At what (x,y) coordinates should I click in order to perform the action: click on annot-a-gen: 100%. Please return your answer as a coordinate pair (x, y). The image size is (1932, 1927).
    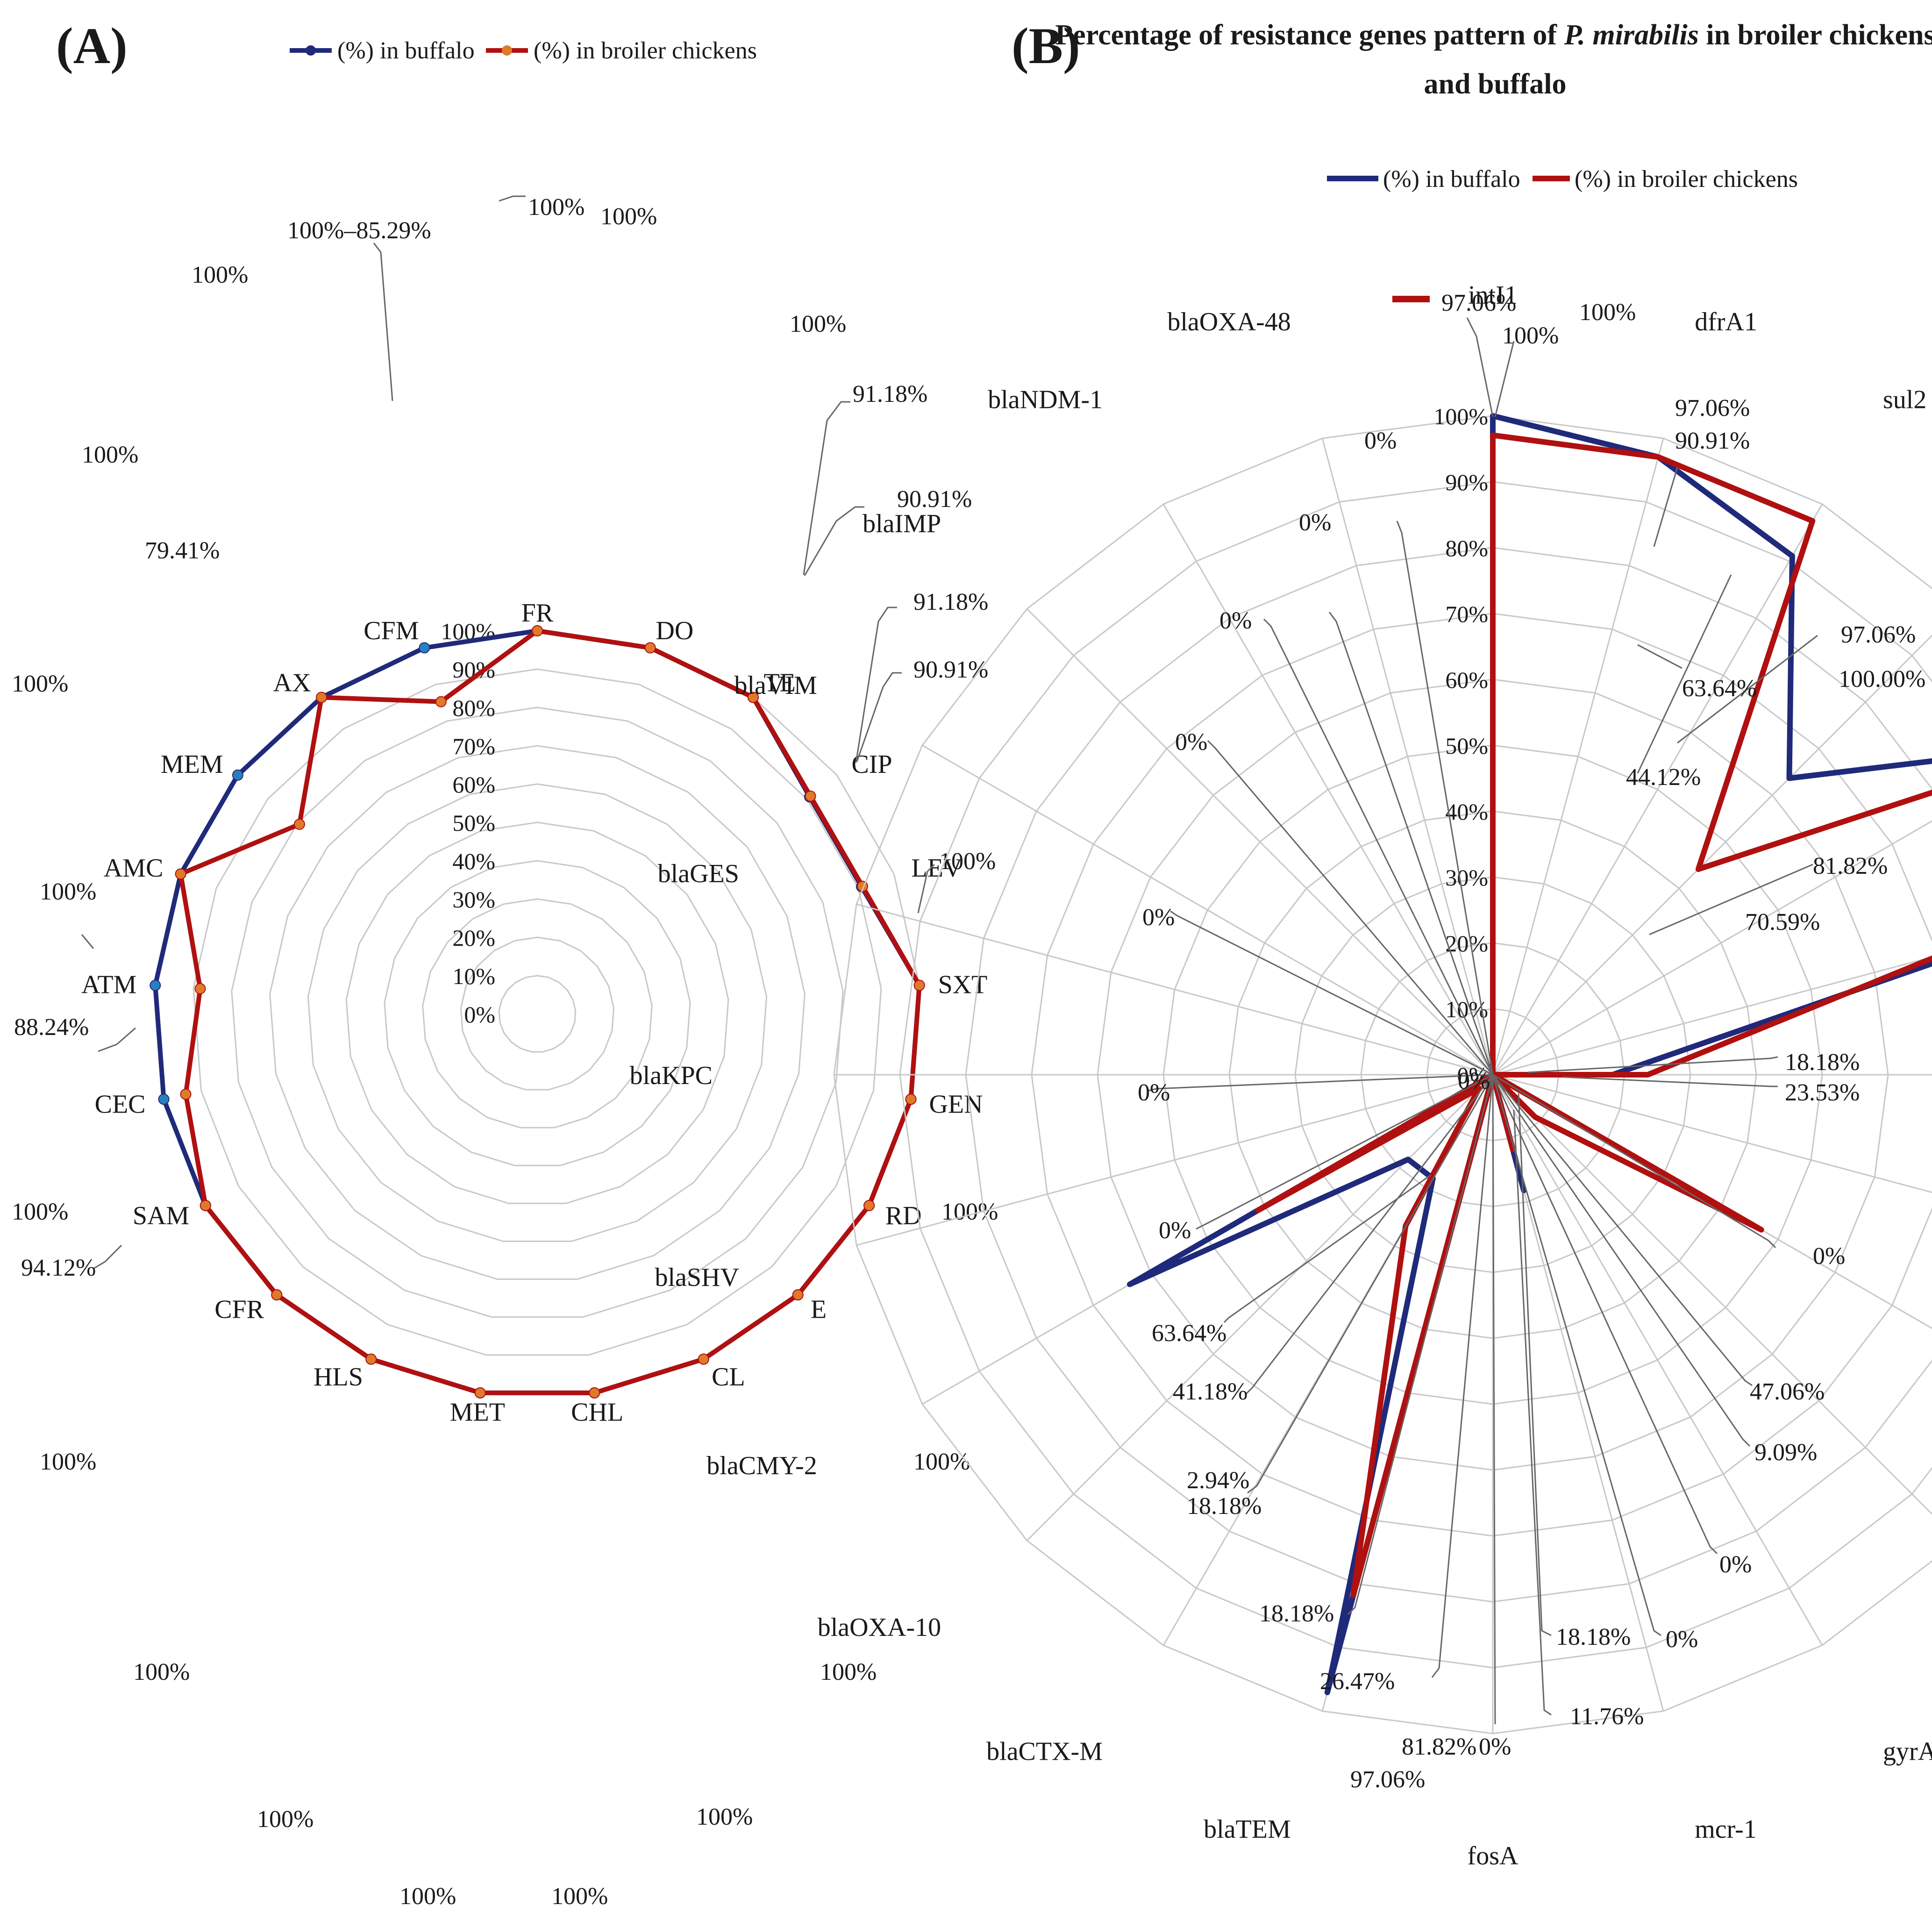
    Looking at the image, I should click on (969, 1212).